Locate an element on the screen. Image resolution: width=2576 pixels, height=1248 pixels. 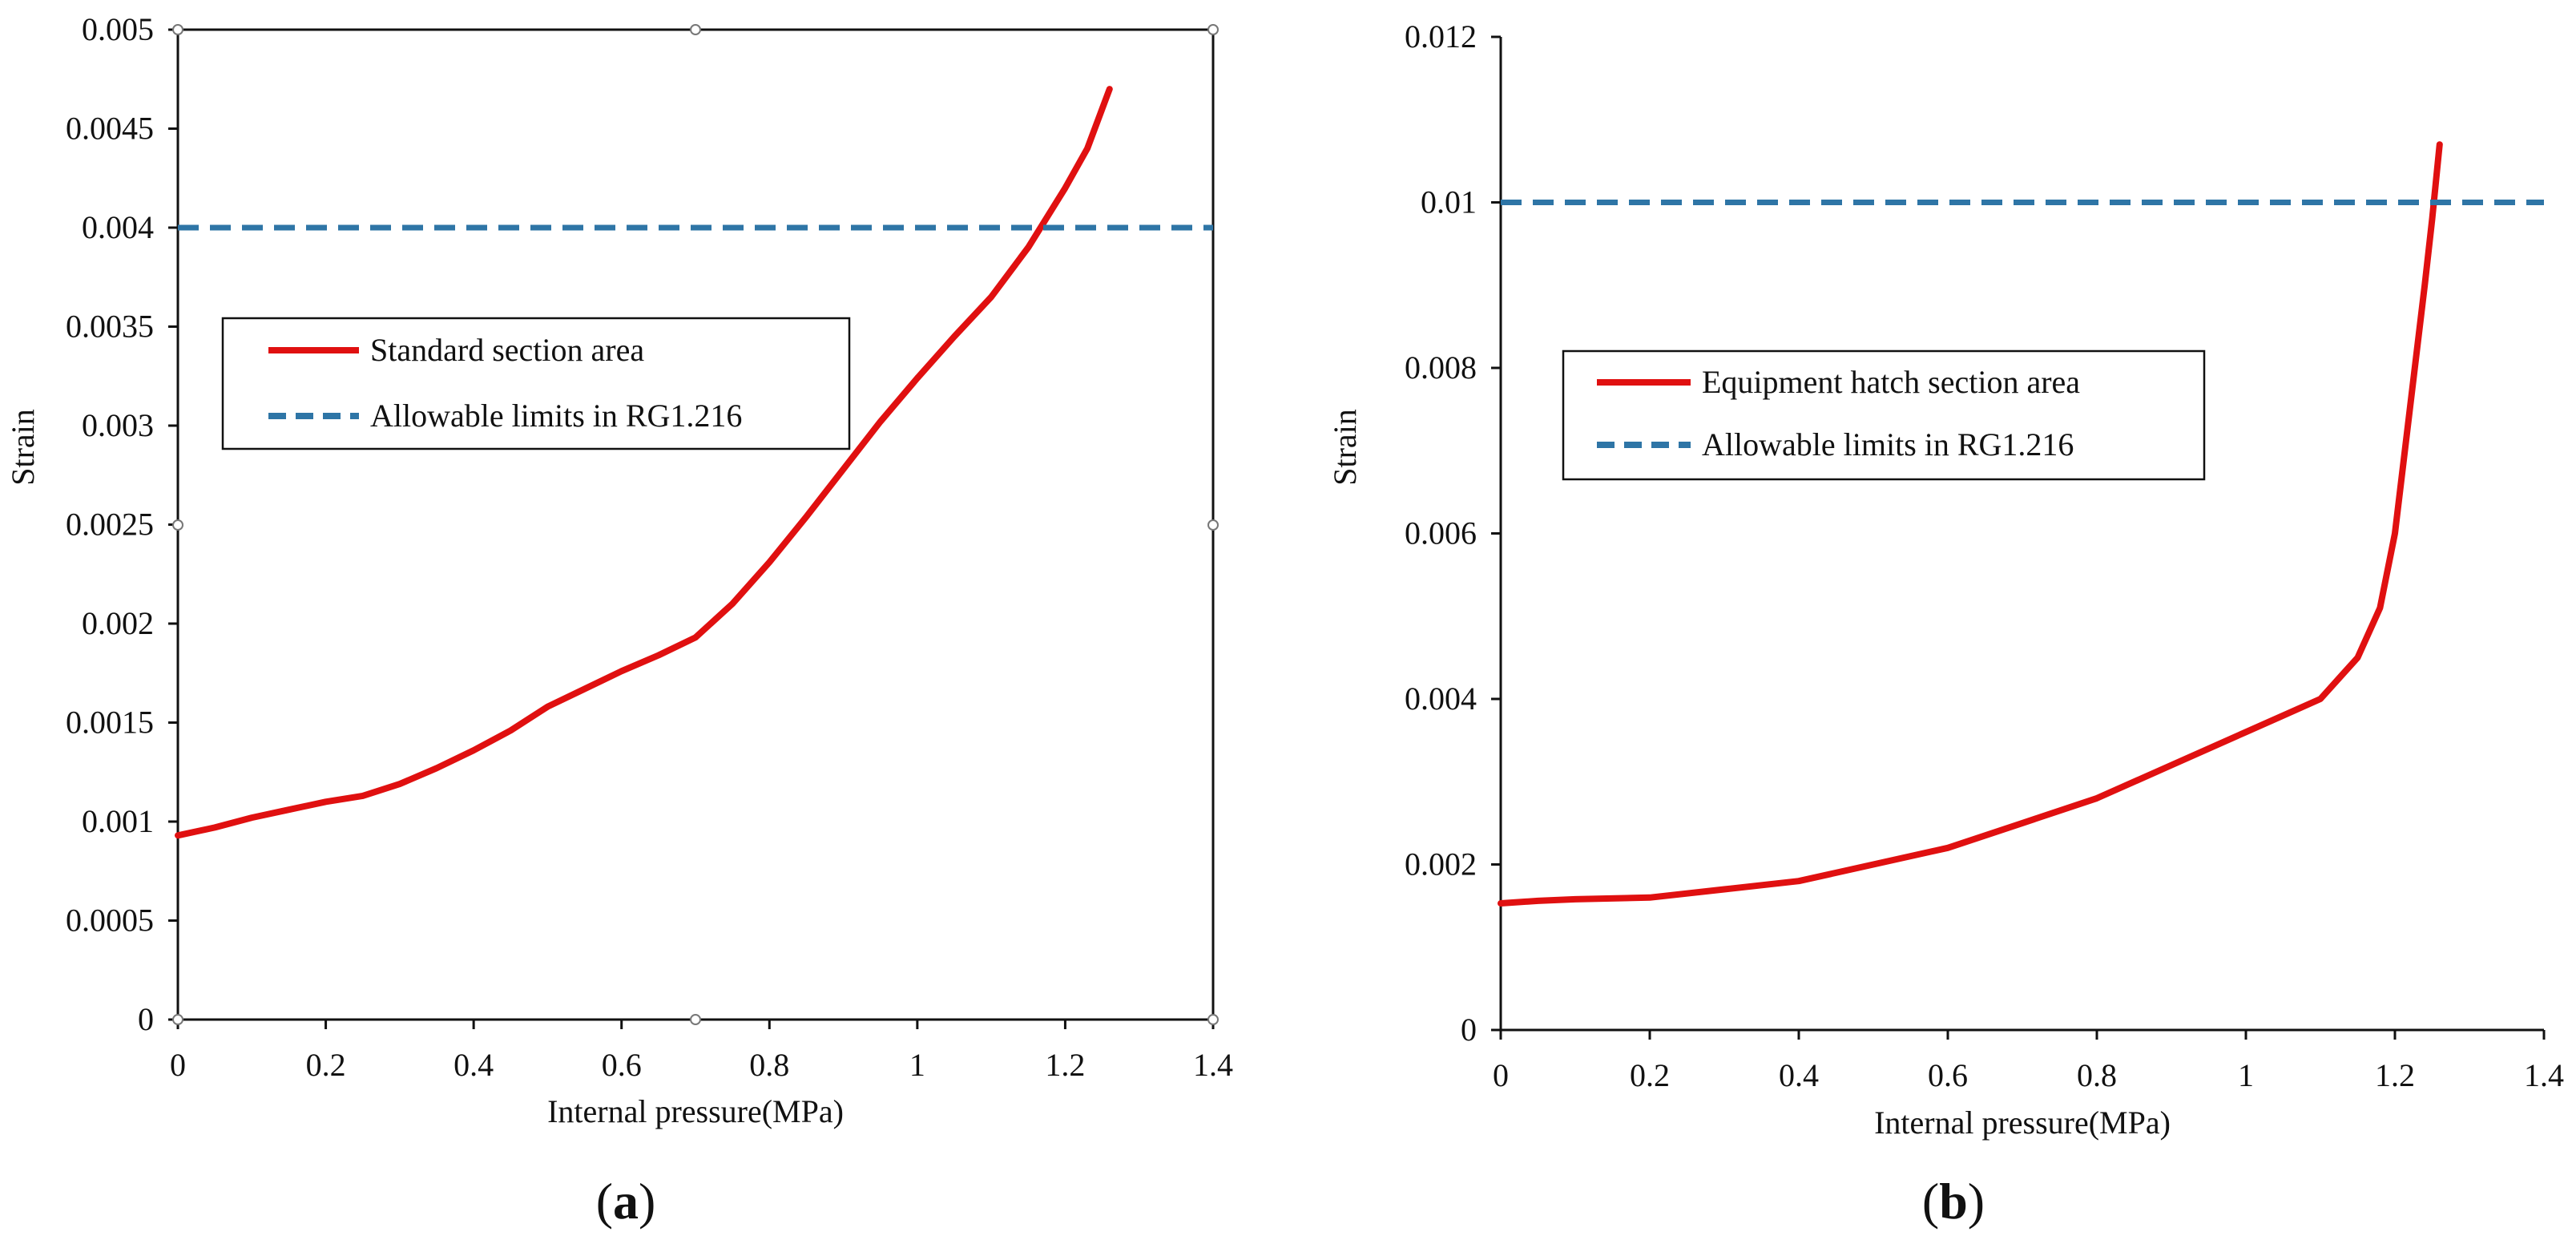
y-tick-label: 0.005 is located at coordinates (118, 29).